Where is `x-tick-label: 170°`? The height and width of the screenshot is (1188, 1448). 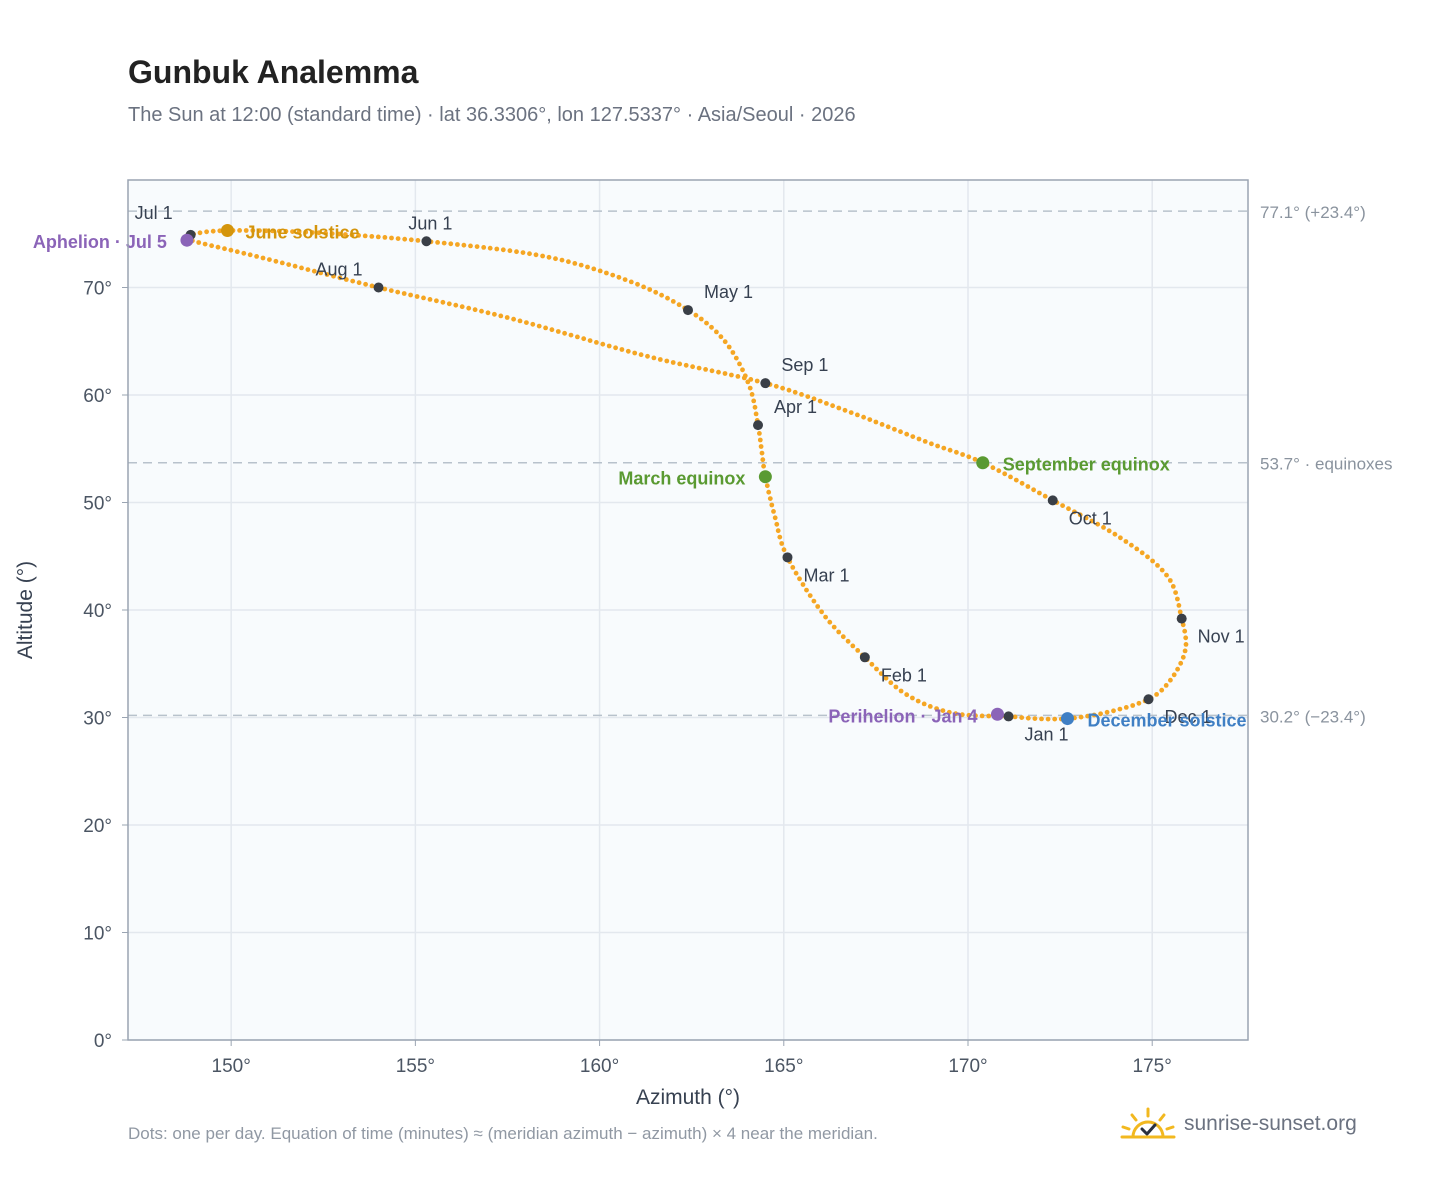 x-tick-label: 170° is located at coordinates (967, 1066).